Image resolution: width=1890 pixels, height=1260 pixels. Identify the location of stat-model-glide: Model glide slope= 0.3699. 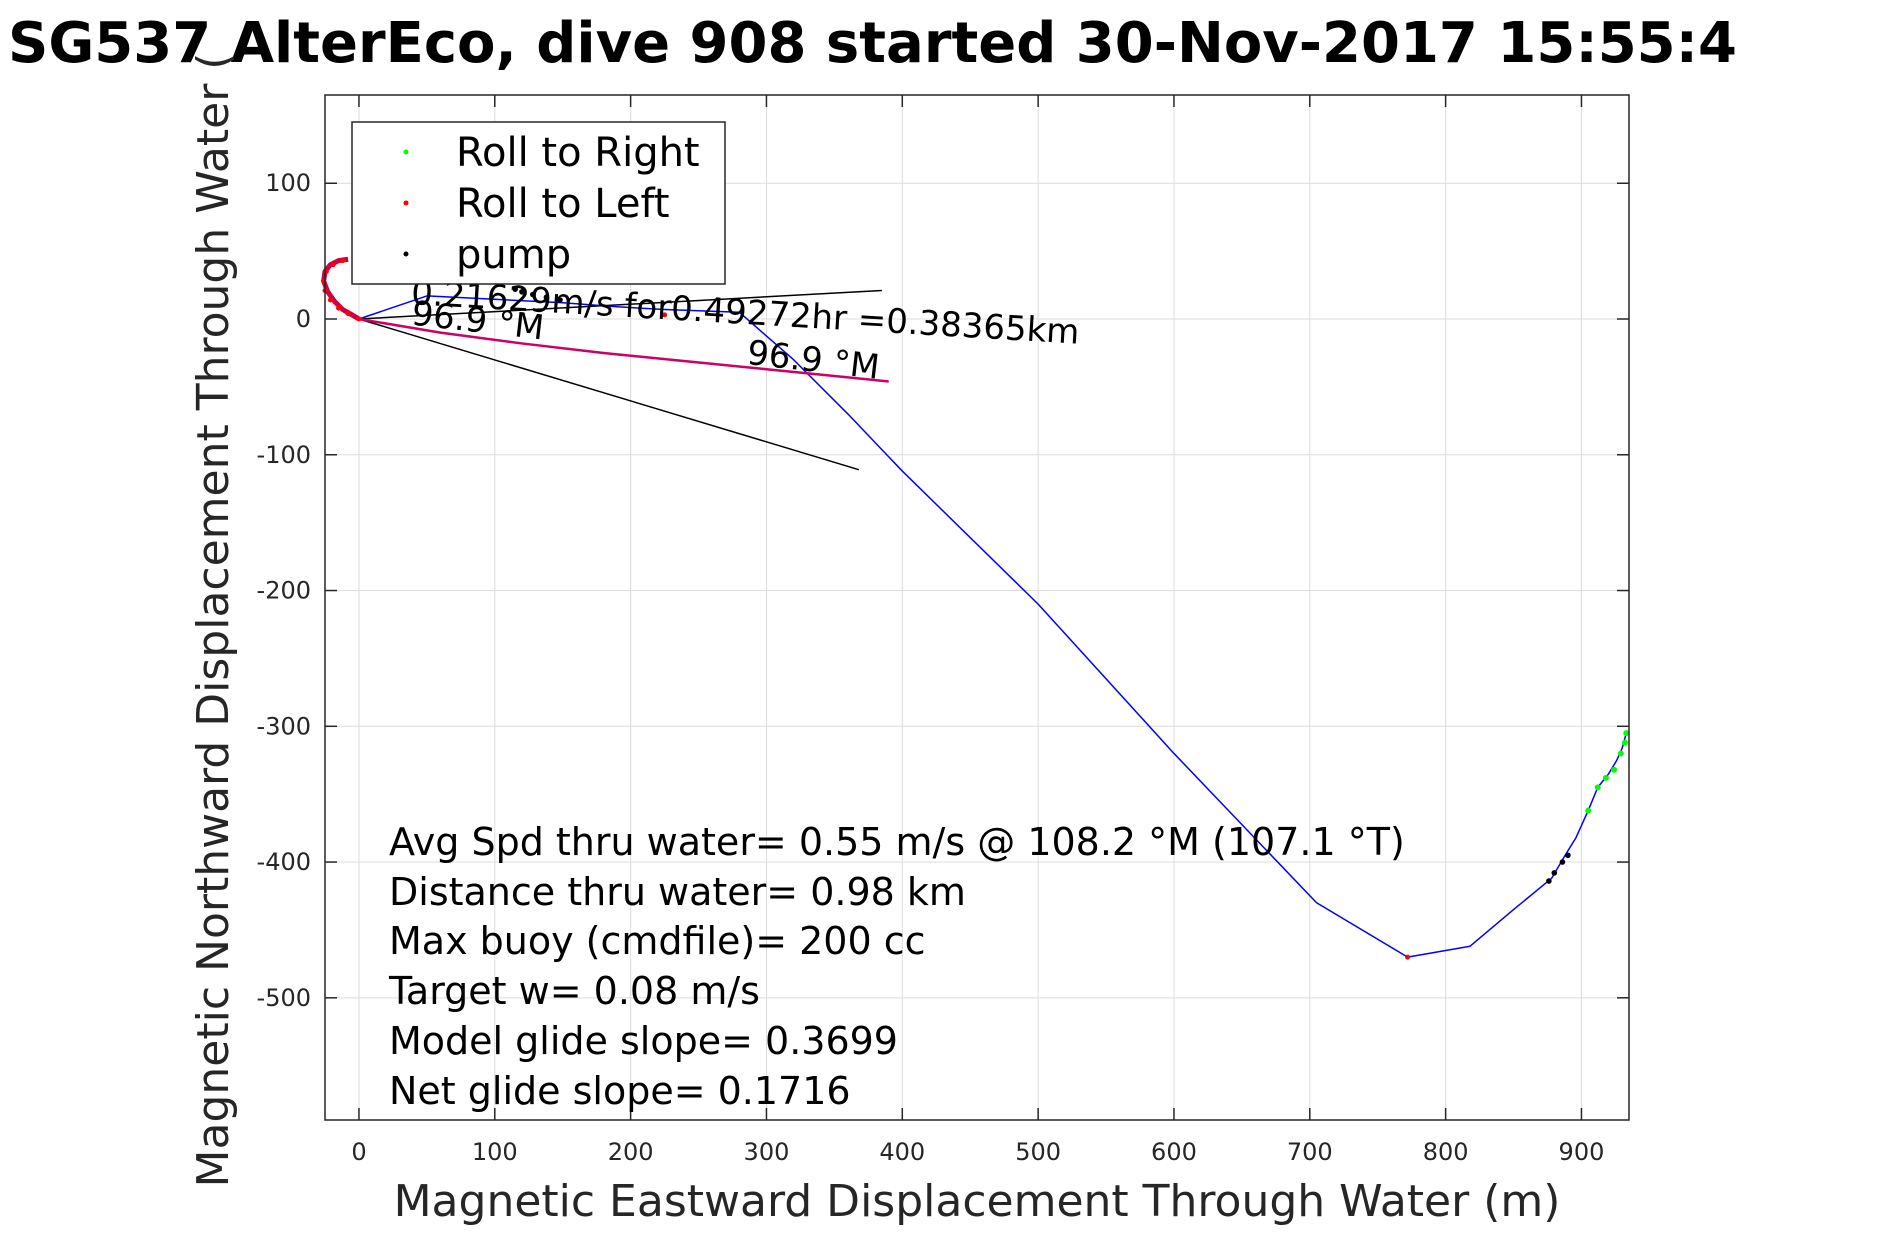
(643, 1041).